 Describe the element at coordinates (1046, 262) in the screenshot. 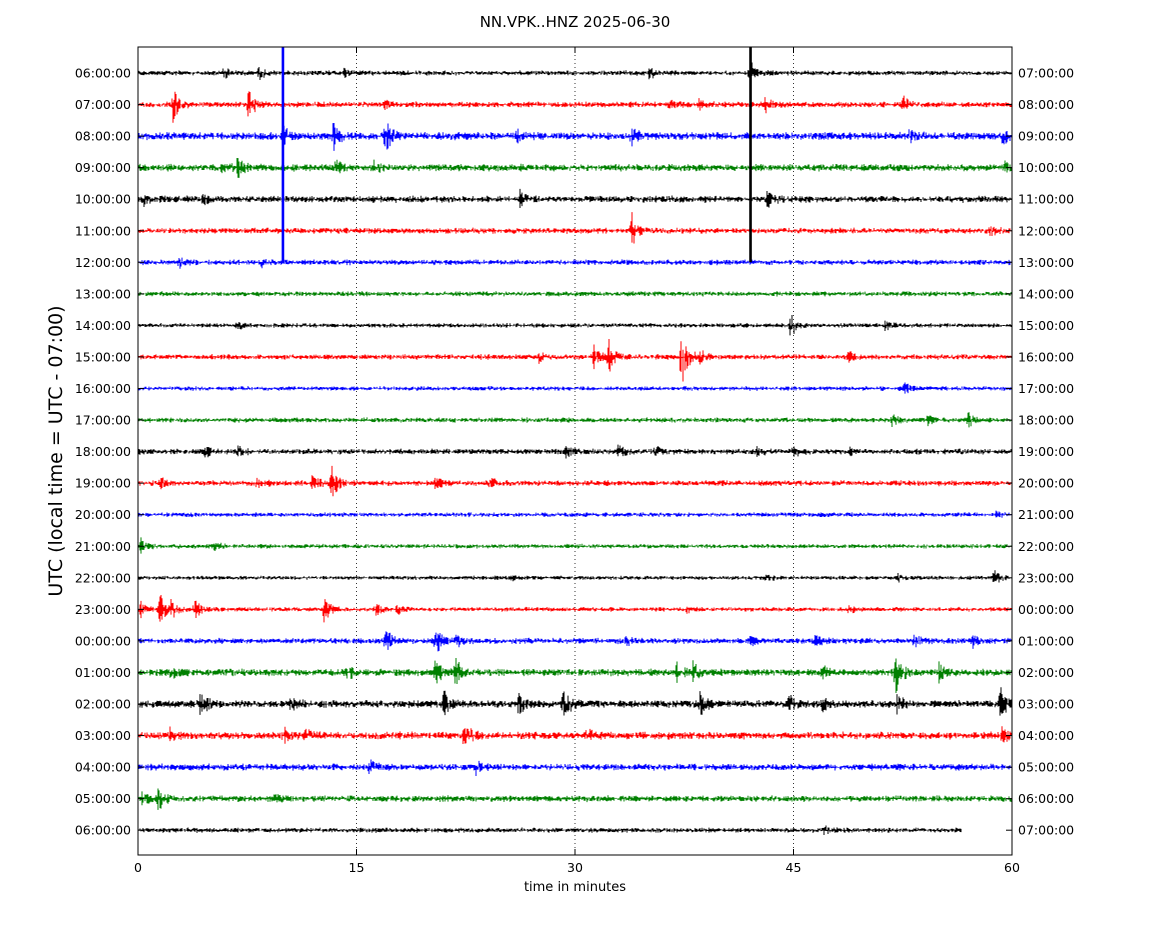

I see `y-tick-label-right: 13:00:00` at that location.